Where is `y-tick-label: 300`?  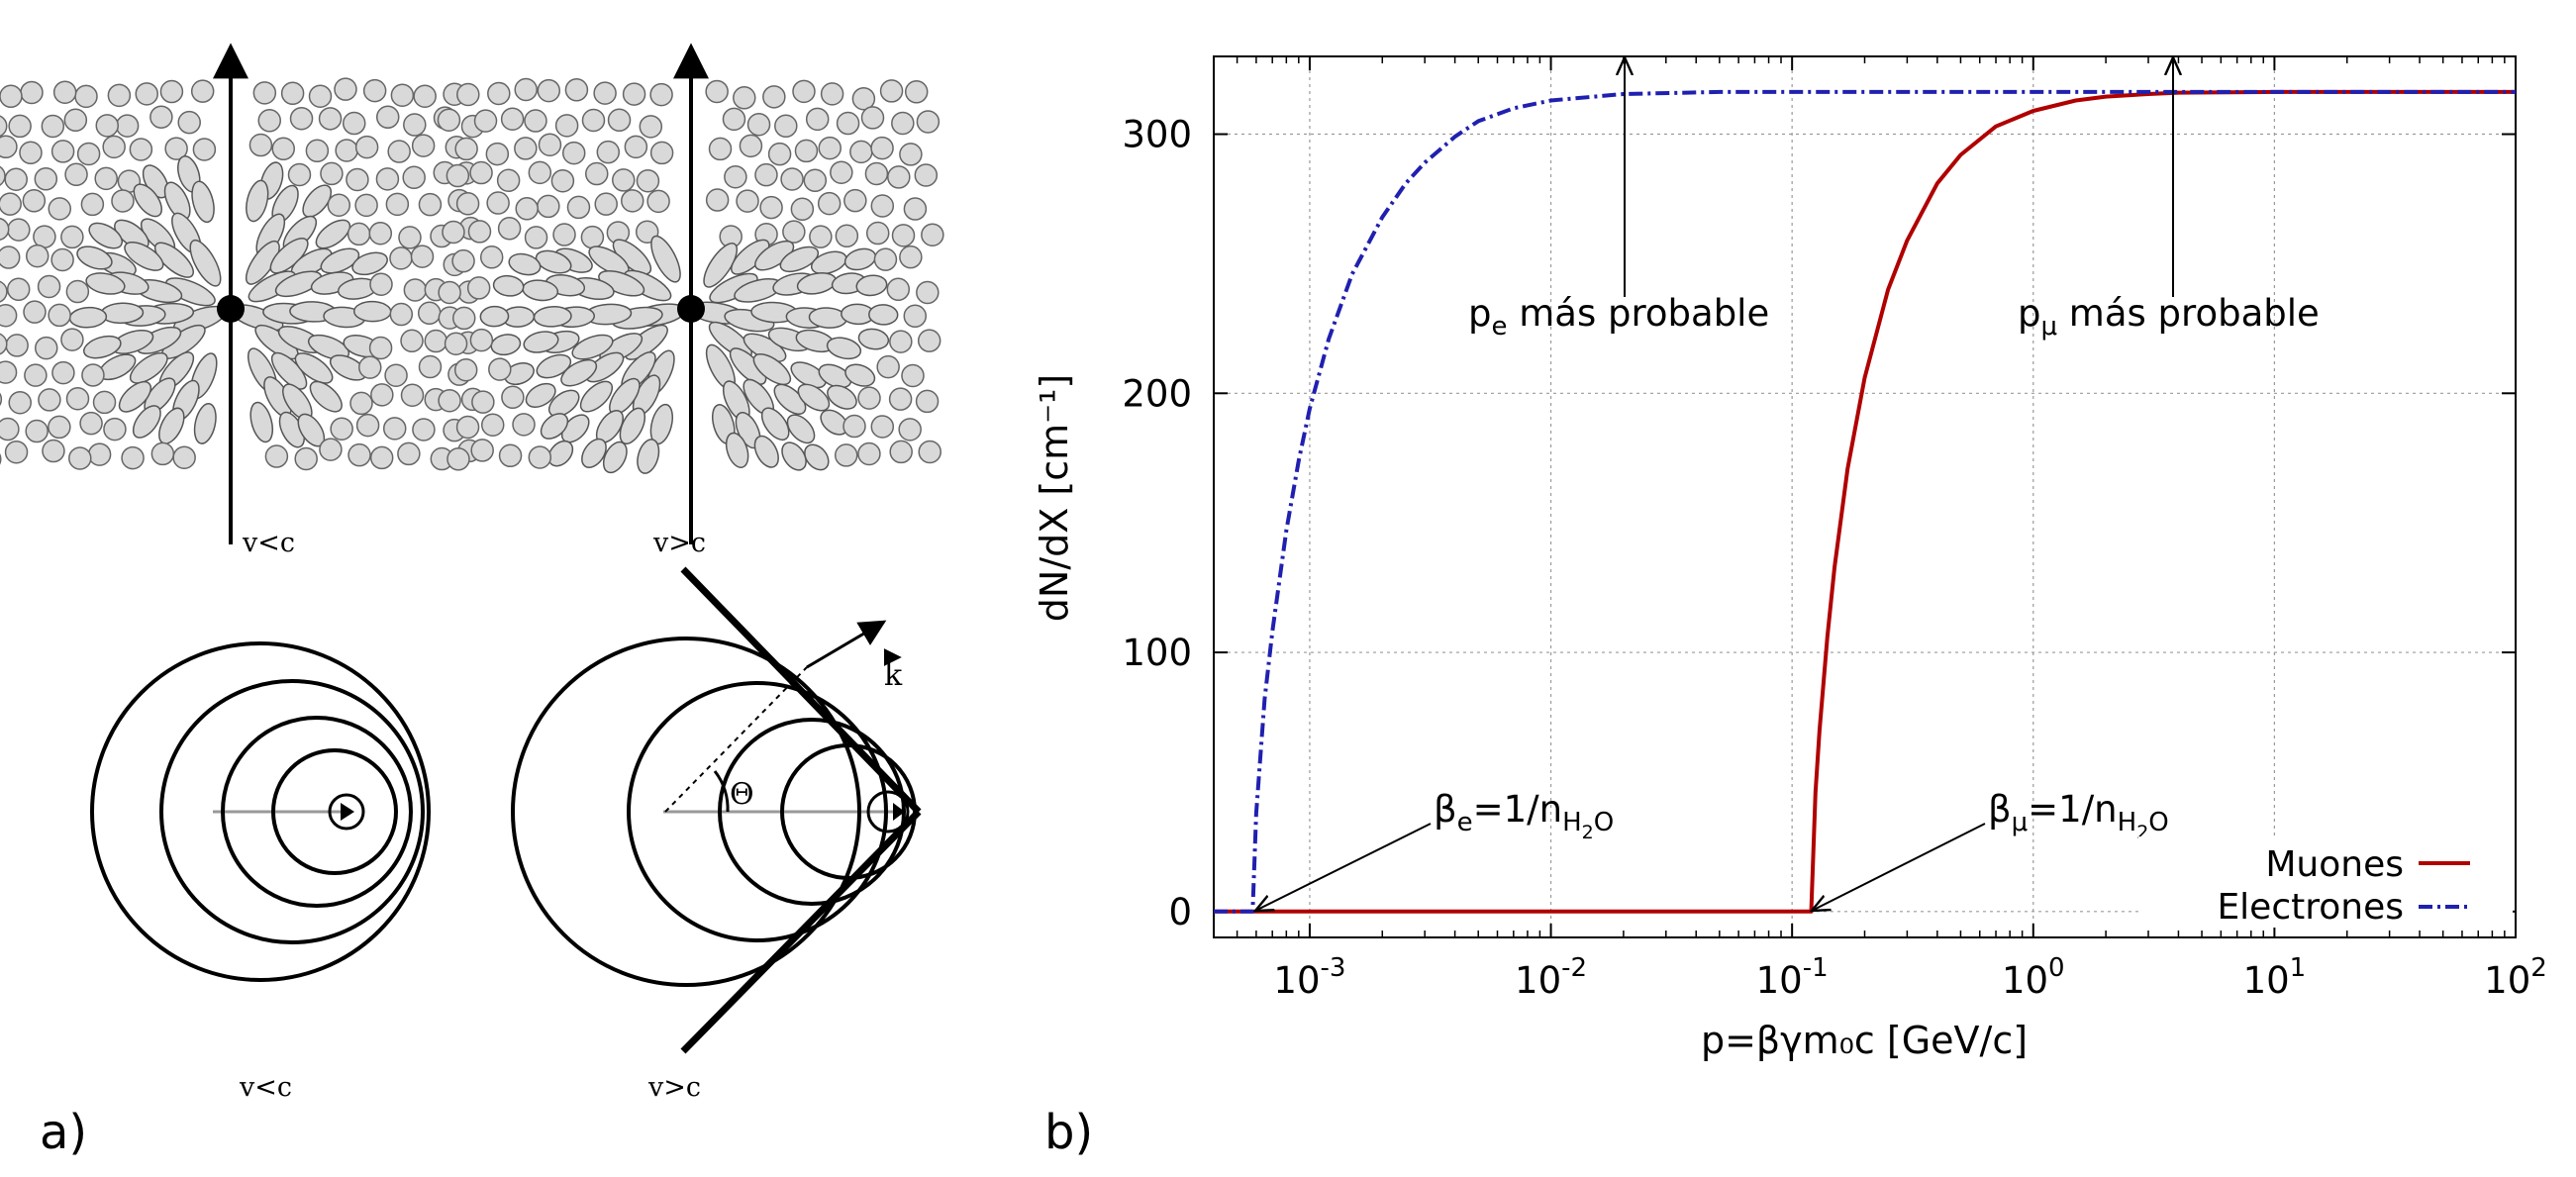
y-tick-label: 300 is located at coordinates (1157, 135).